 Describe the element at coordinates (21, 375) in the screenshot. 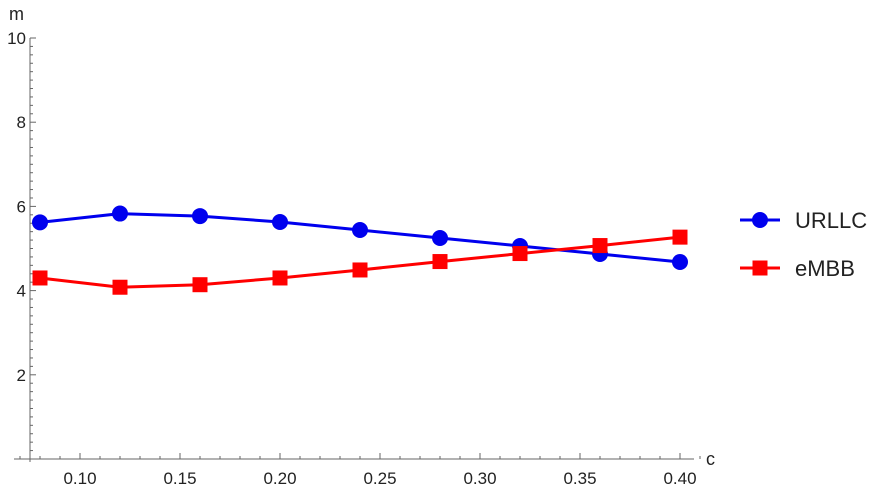

I see `y-tick-label: 2` at that location.